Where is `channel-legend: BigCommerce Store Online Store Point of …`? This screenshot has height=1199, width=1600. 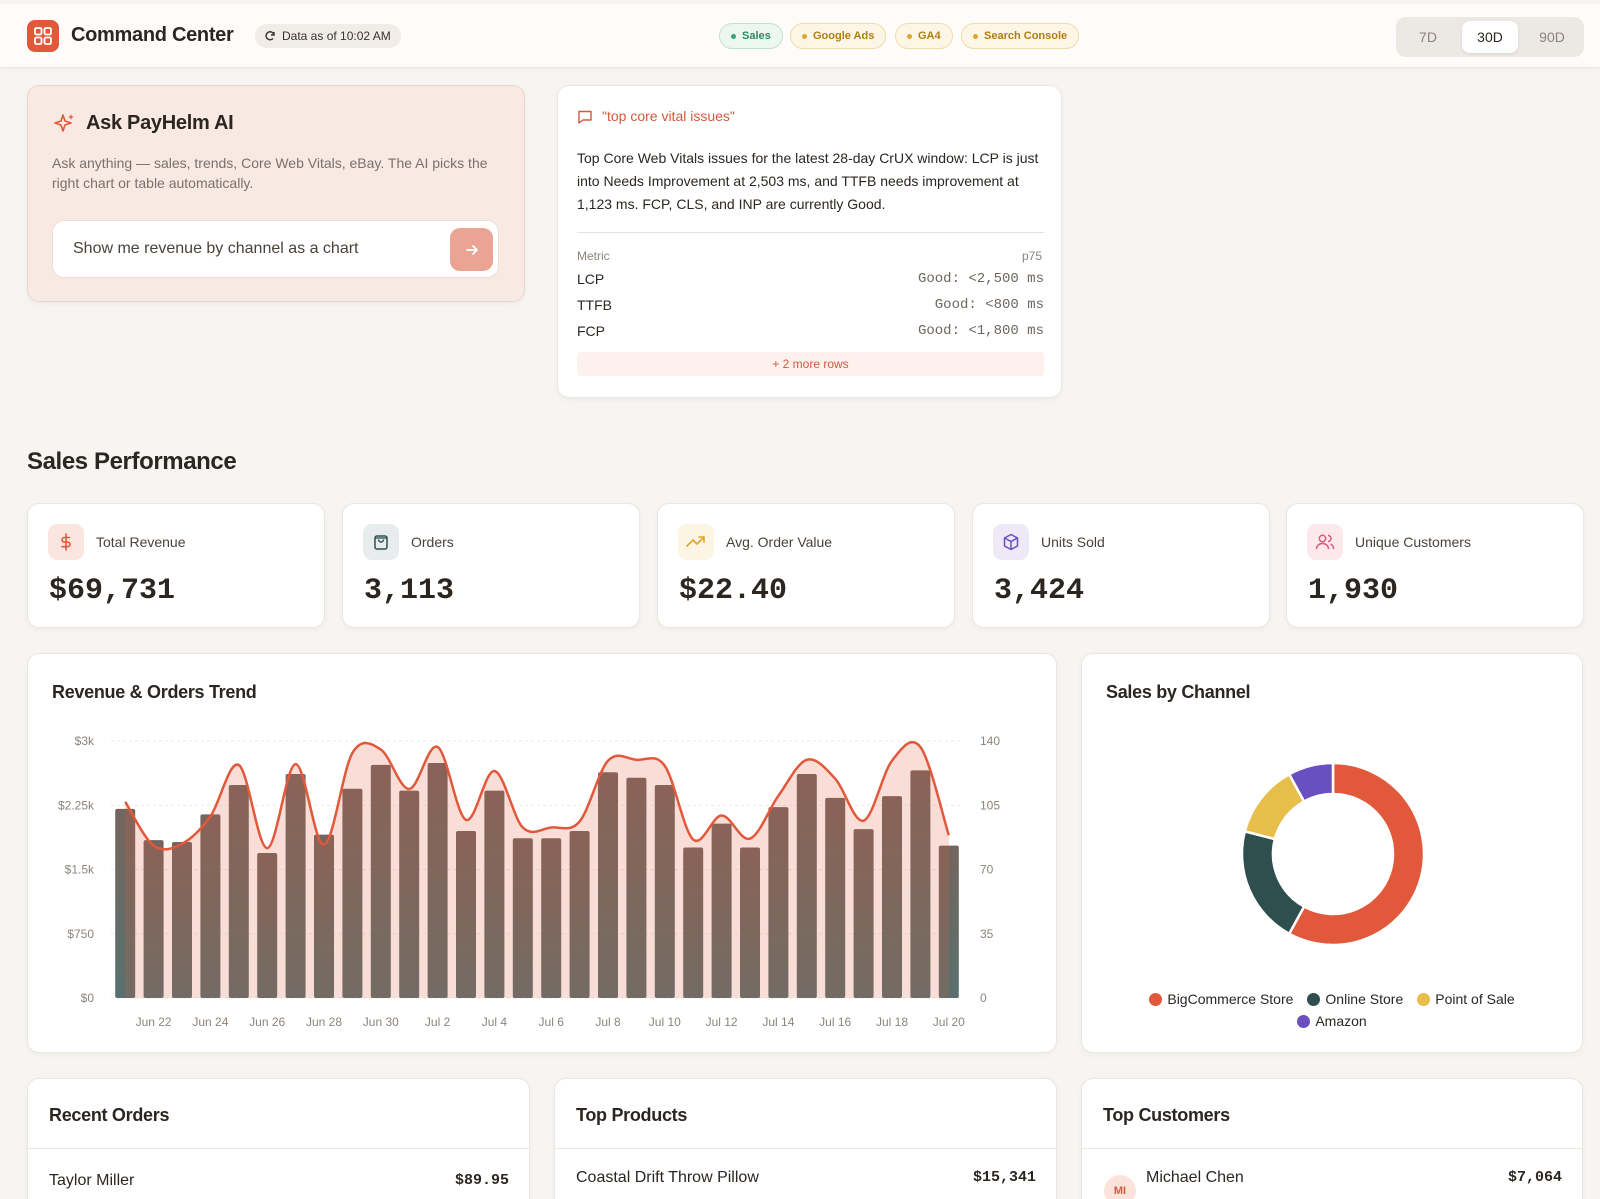
channel-legend: BigCommerce Store Online Store Point of … is located at coordinates (1332, 1010).